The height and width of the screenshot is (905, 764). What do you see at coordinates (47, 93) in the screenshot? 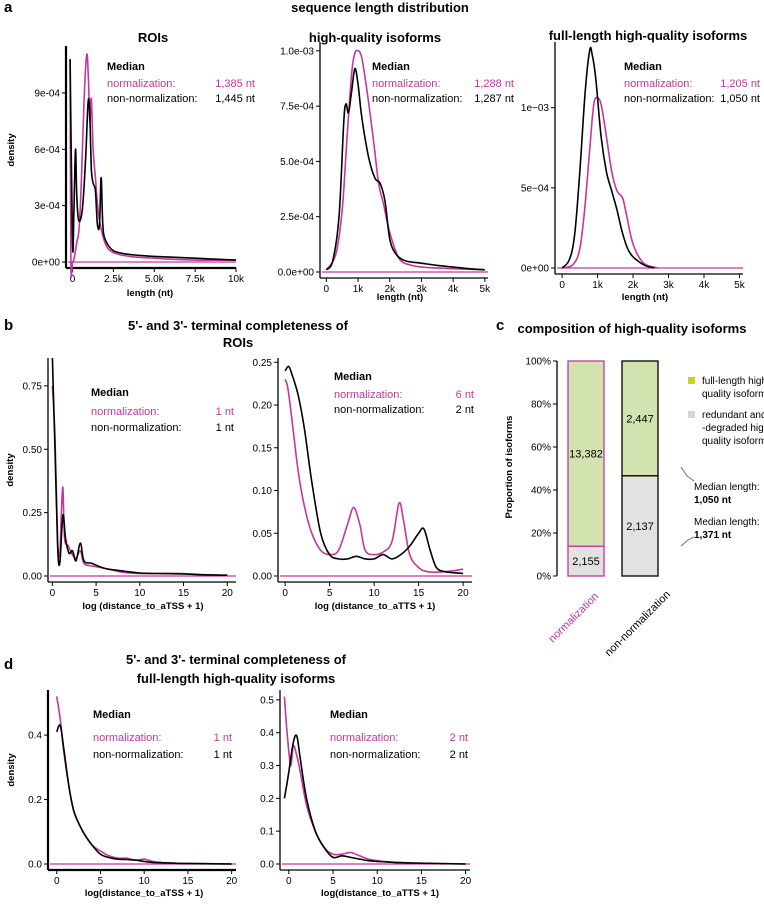
I see `y-tick-label: 9e-04` at bounding box center [47, 93].